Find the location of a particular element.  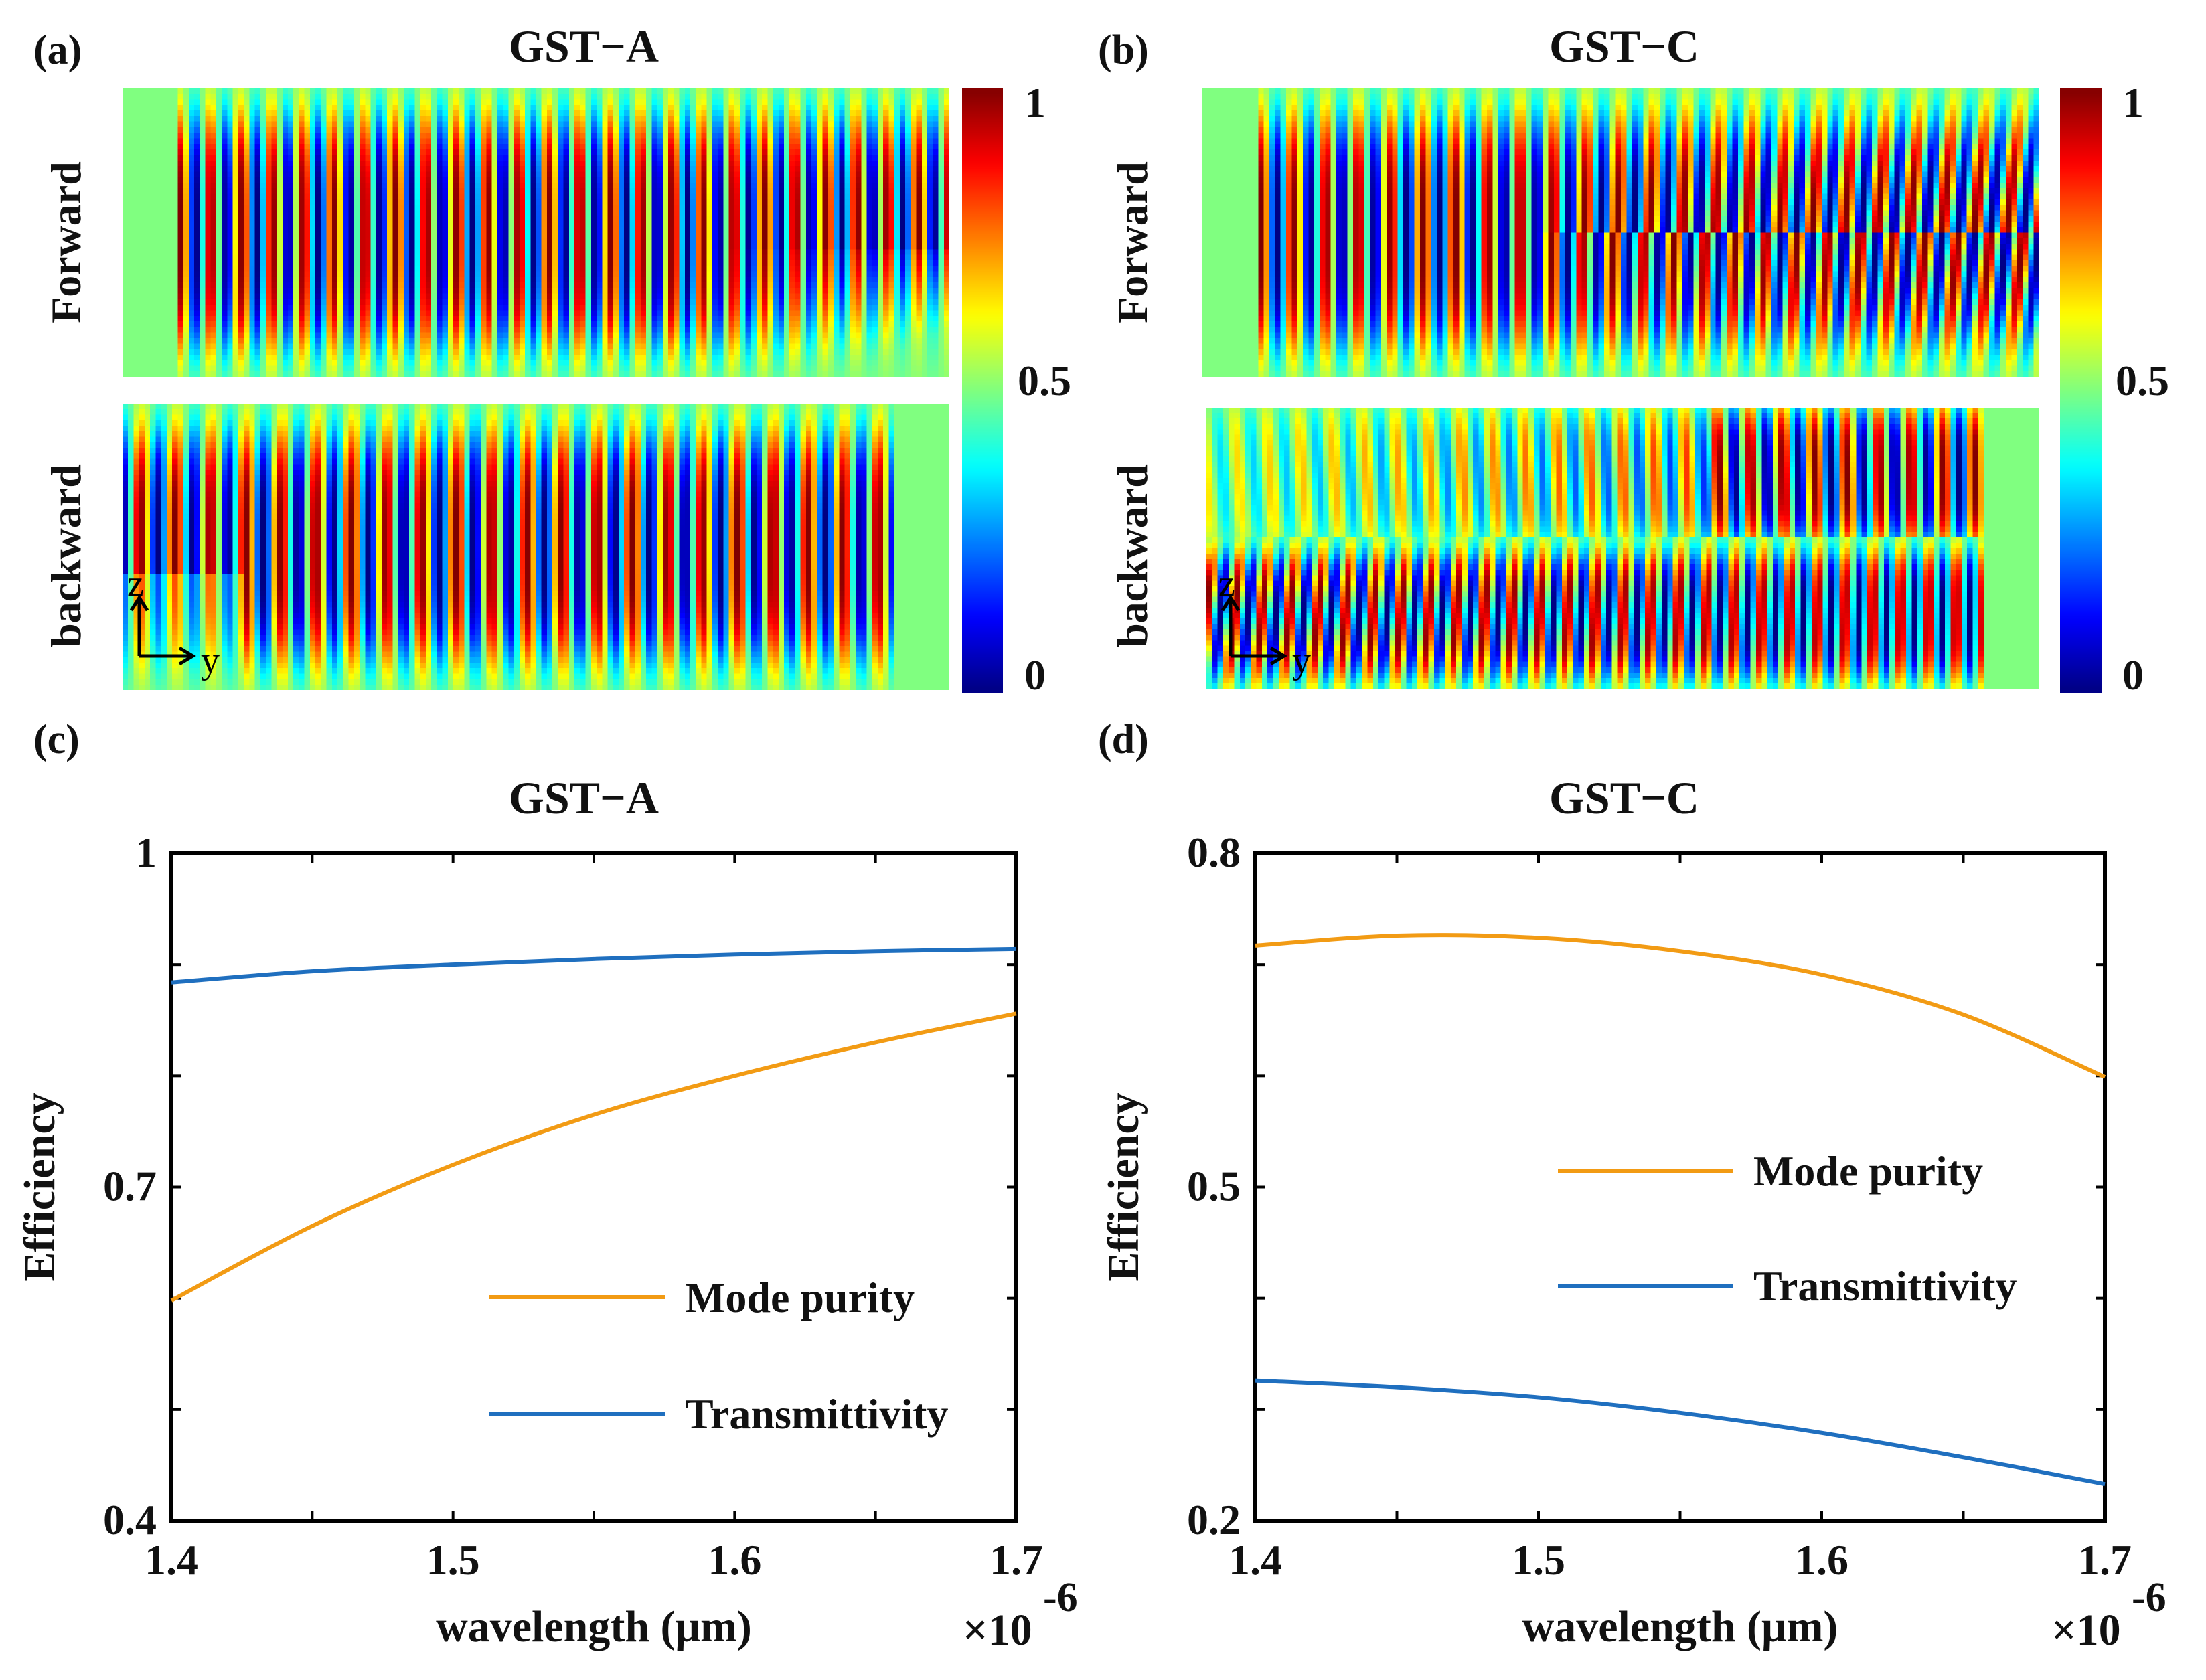

title-c: GST−A is located at coordinates (584, 797).